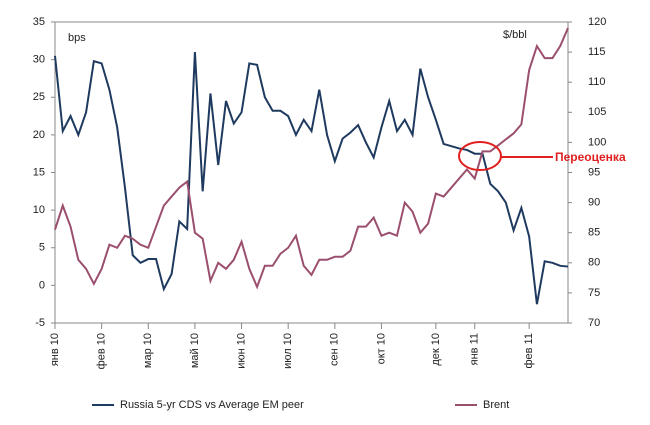  What do you see at coordinates (597, 142) in the screenshot?
I see `y2-tick-label: 100` at bounding box center [597, 142].